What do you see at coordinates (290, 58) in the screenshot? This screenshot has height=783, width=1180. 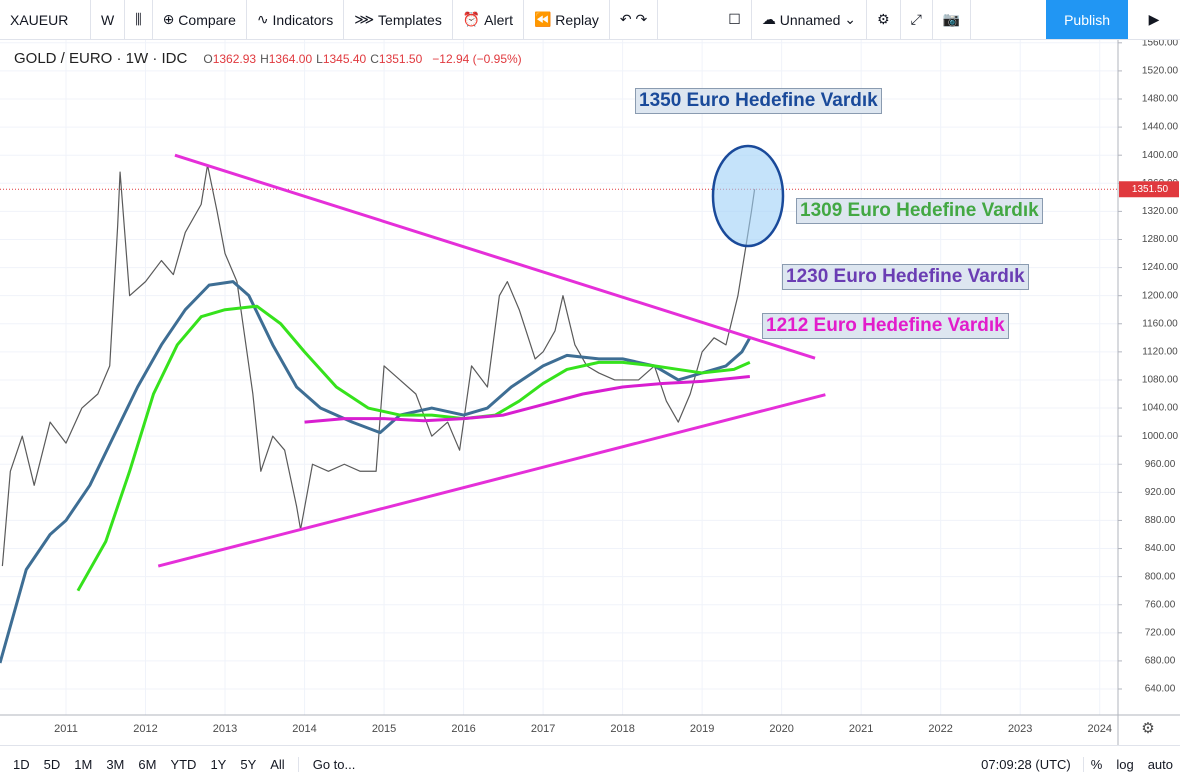 I see `ohlc-value: 1364.00` at bounding box center [290, 58].